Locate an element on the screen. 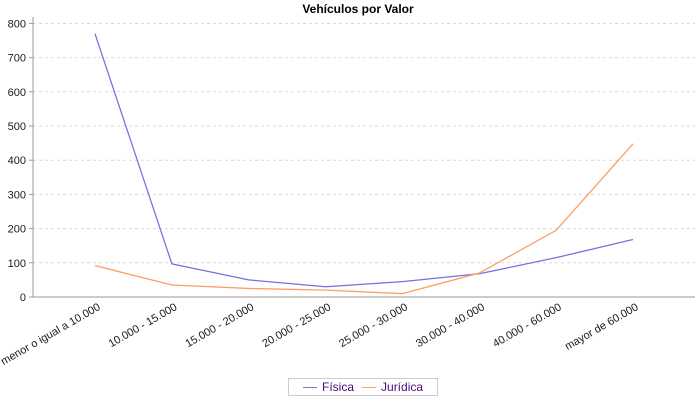 The width and height of the screenshot is (700, 400). y-tick-label: 200 is located at coordinates (17, 230).